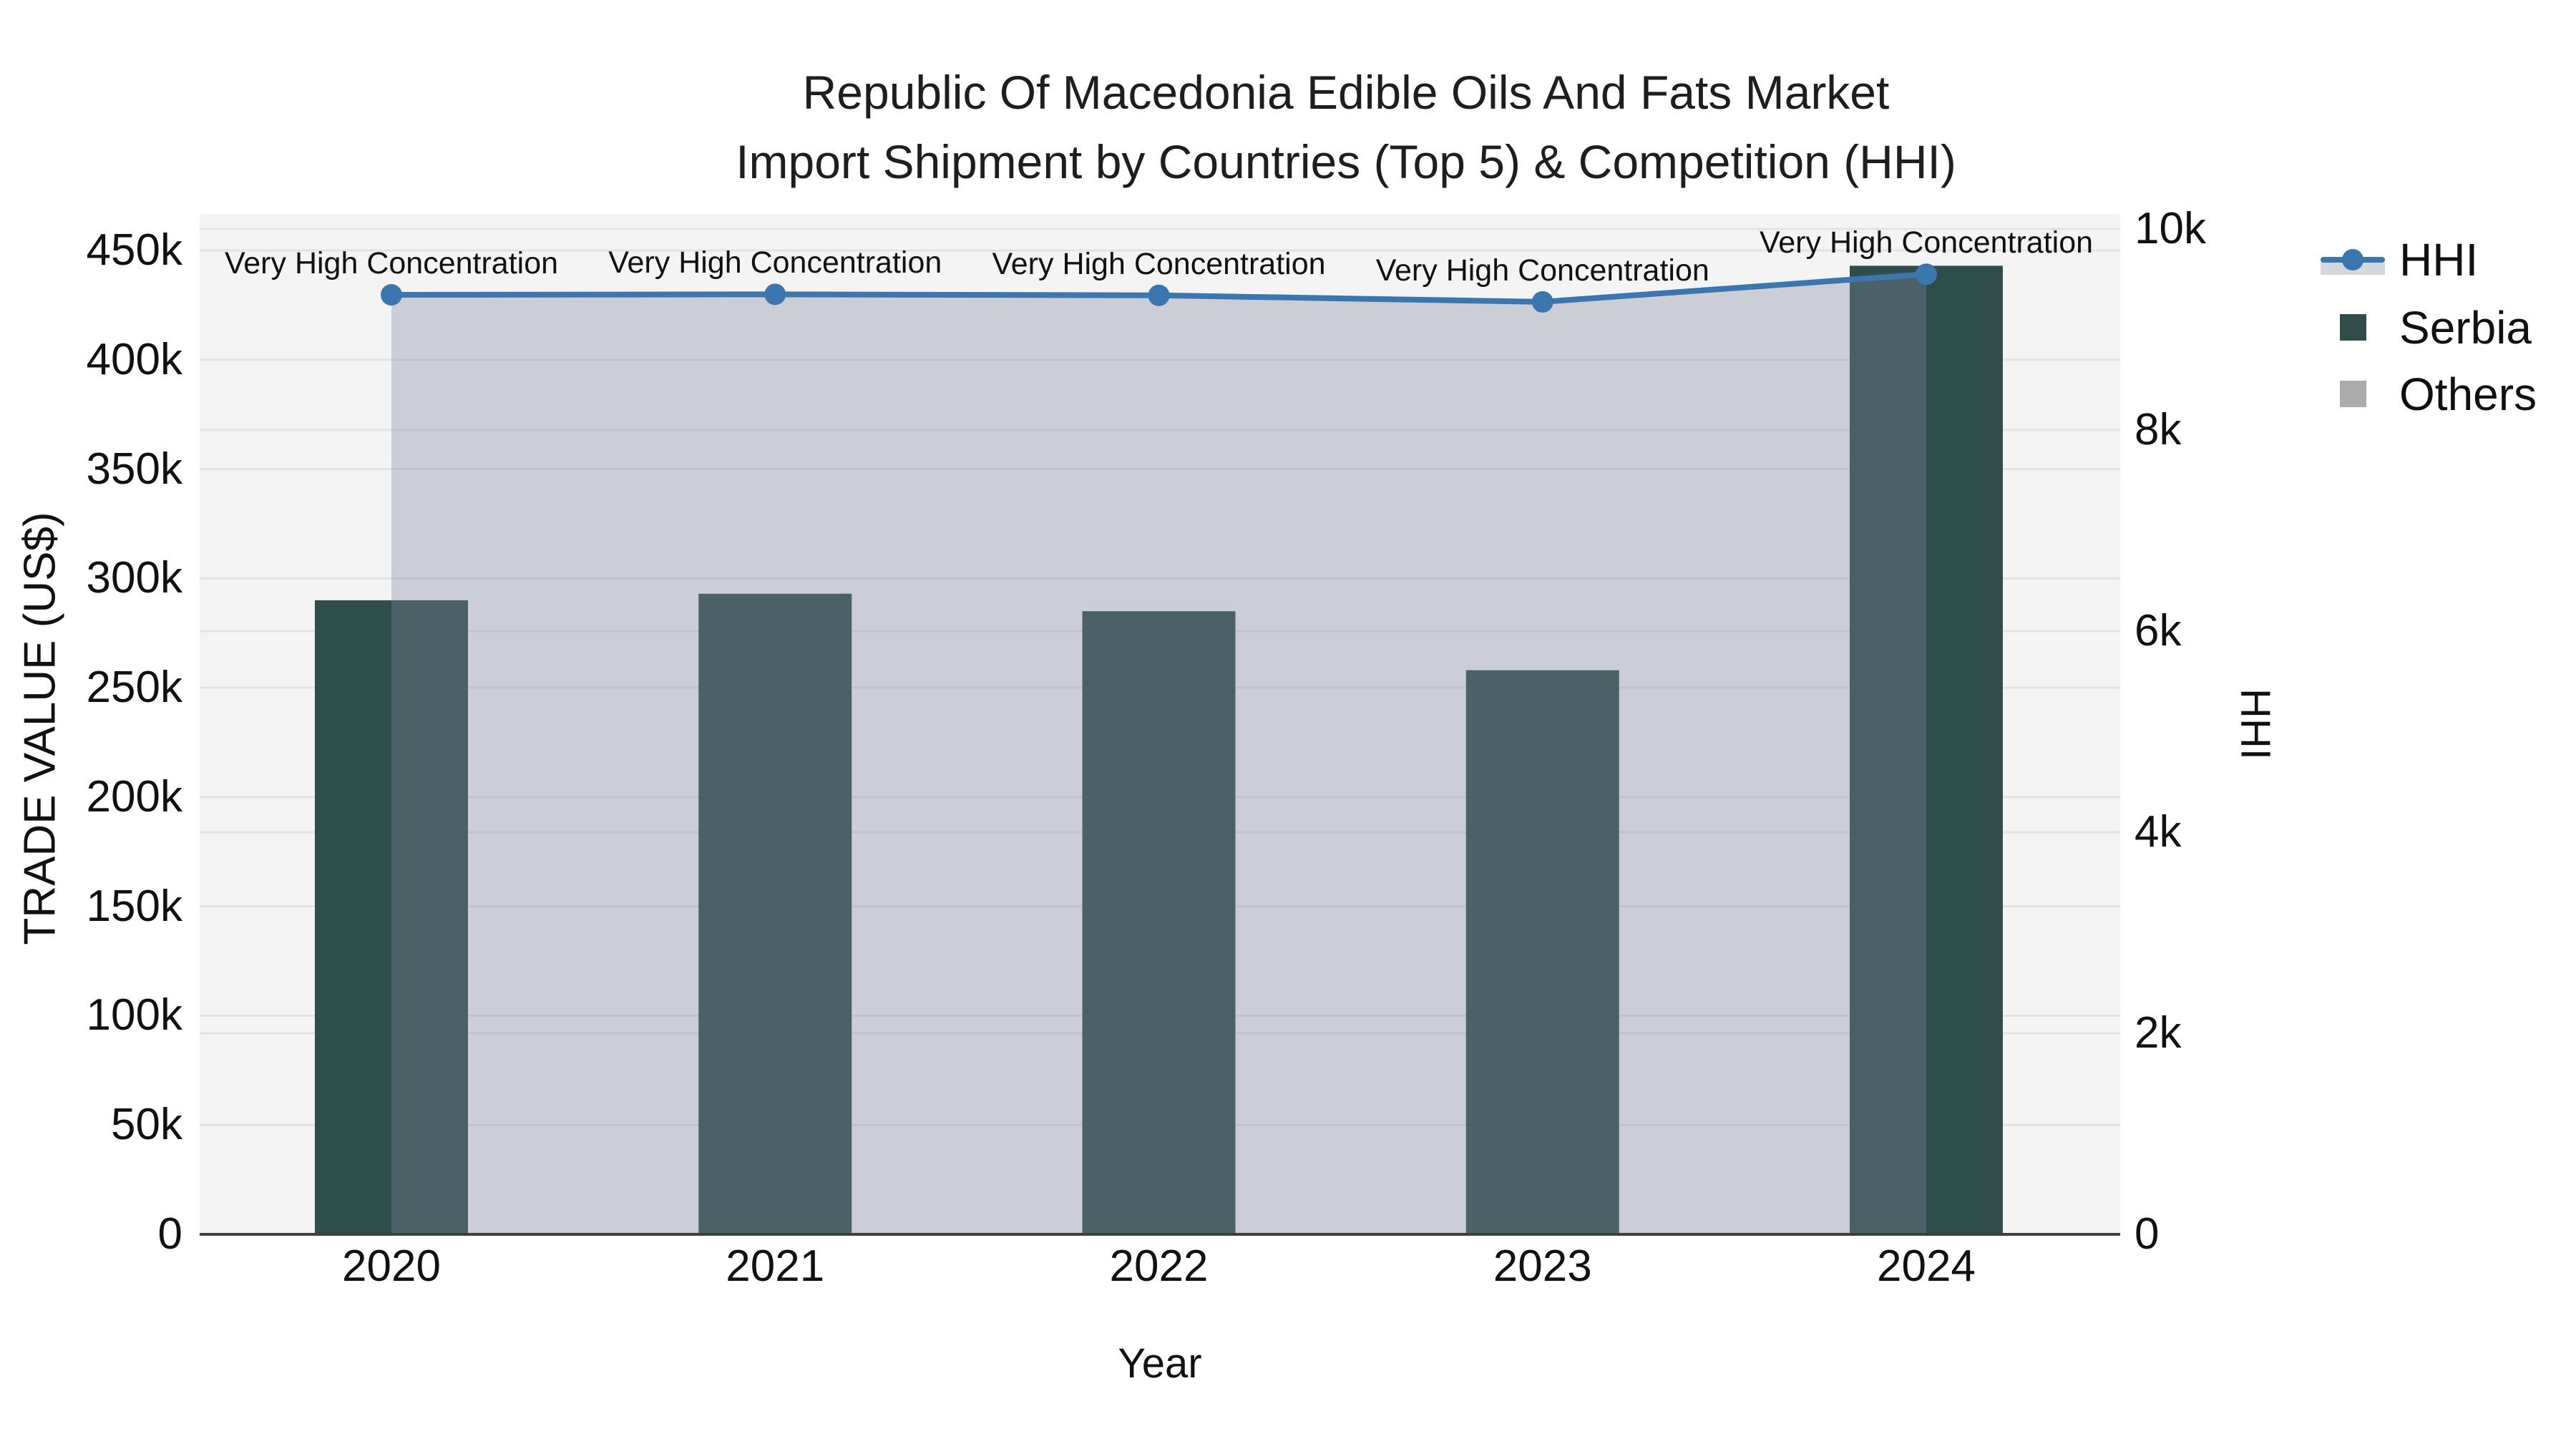 This screenshot has width=2576, height=1449. I want to click on legend-label-others: Others, so click(2468, 394).